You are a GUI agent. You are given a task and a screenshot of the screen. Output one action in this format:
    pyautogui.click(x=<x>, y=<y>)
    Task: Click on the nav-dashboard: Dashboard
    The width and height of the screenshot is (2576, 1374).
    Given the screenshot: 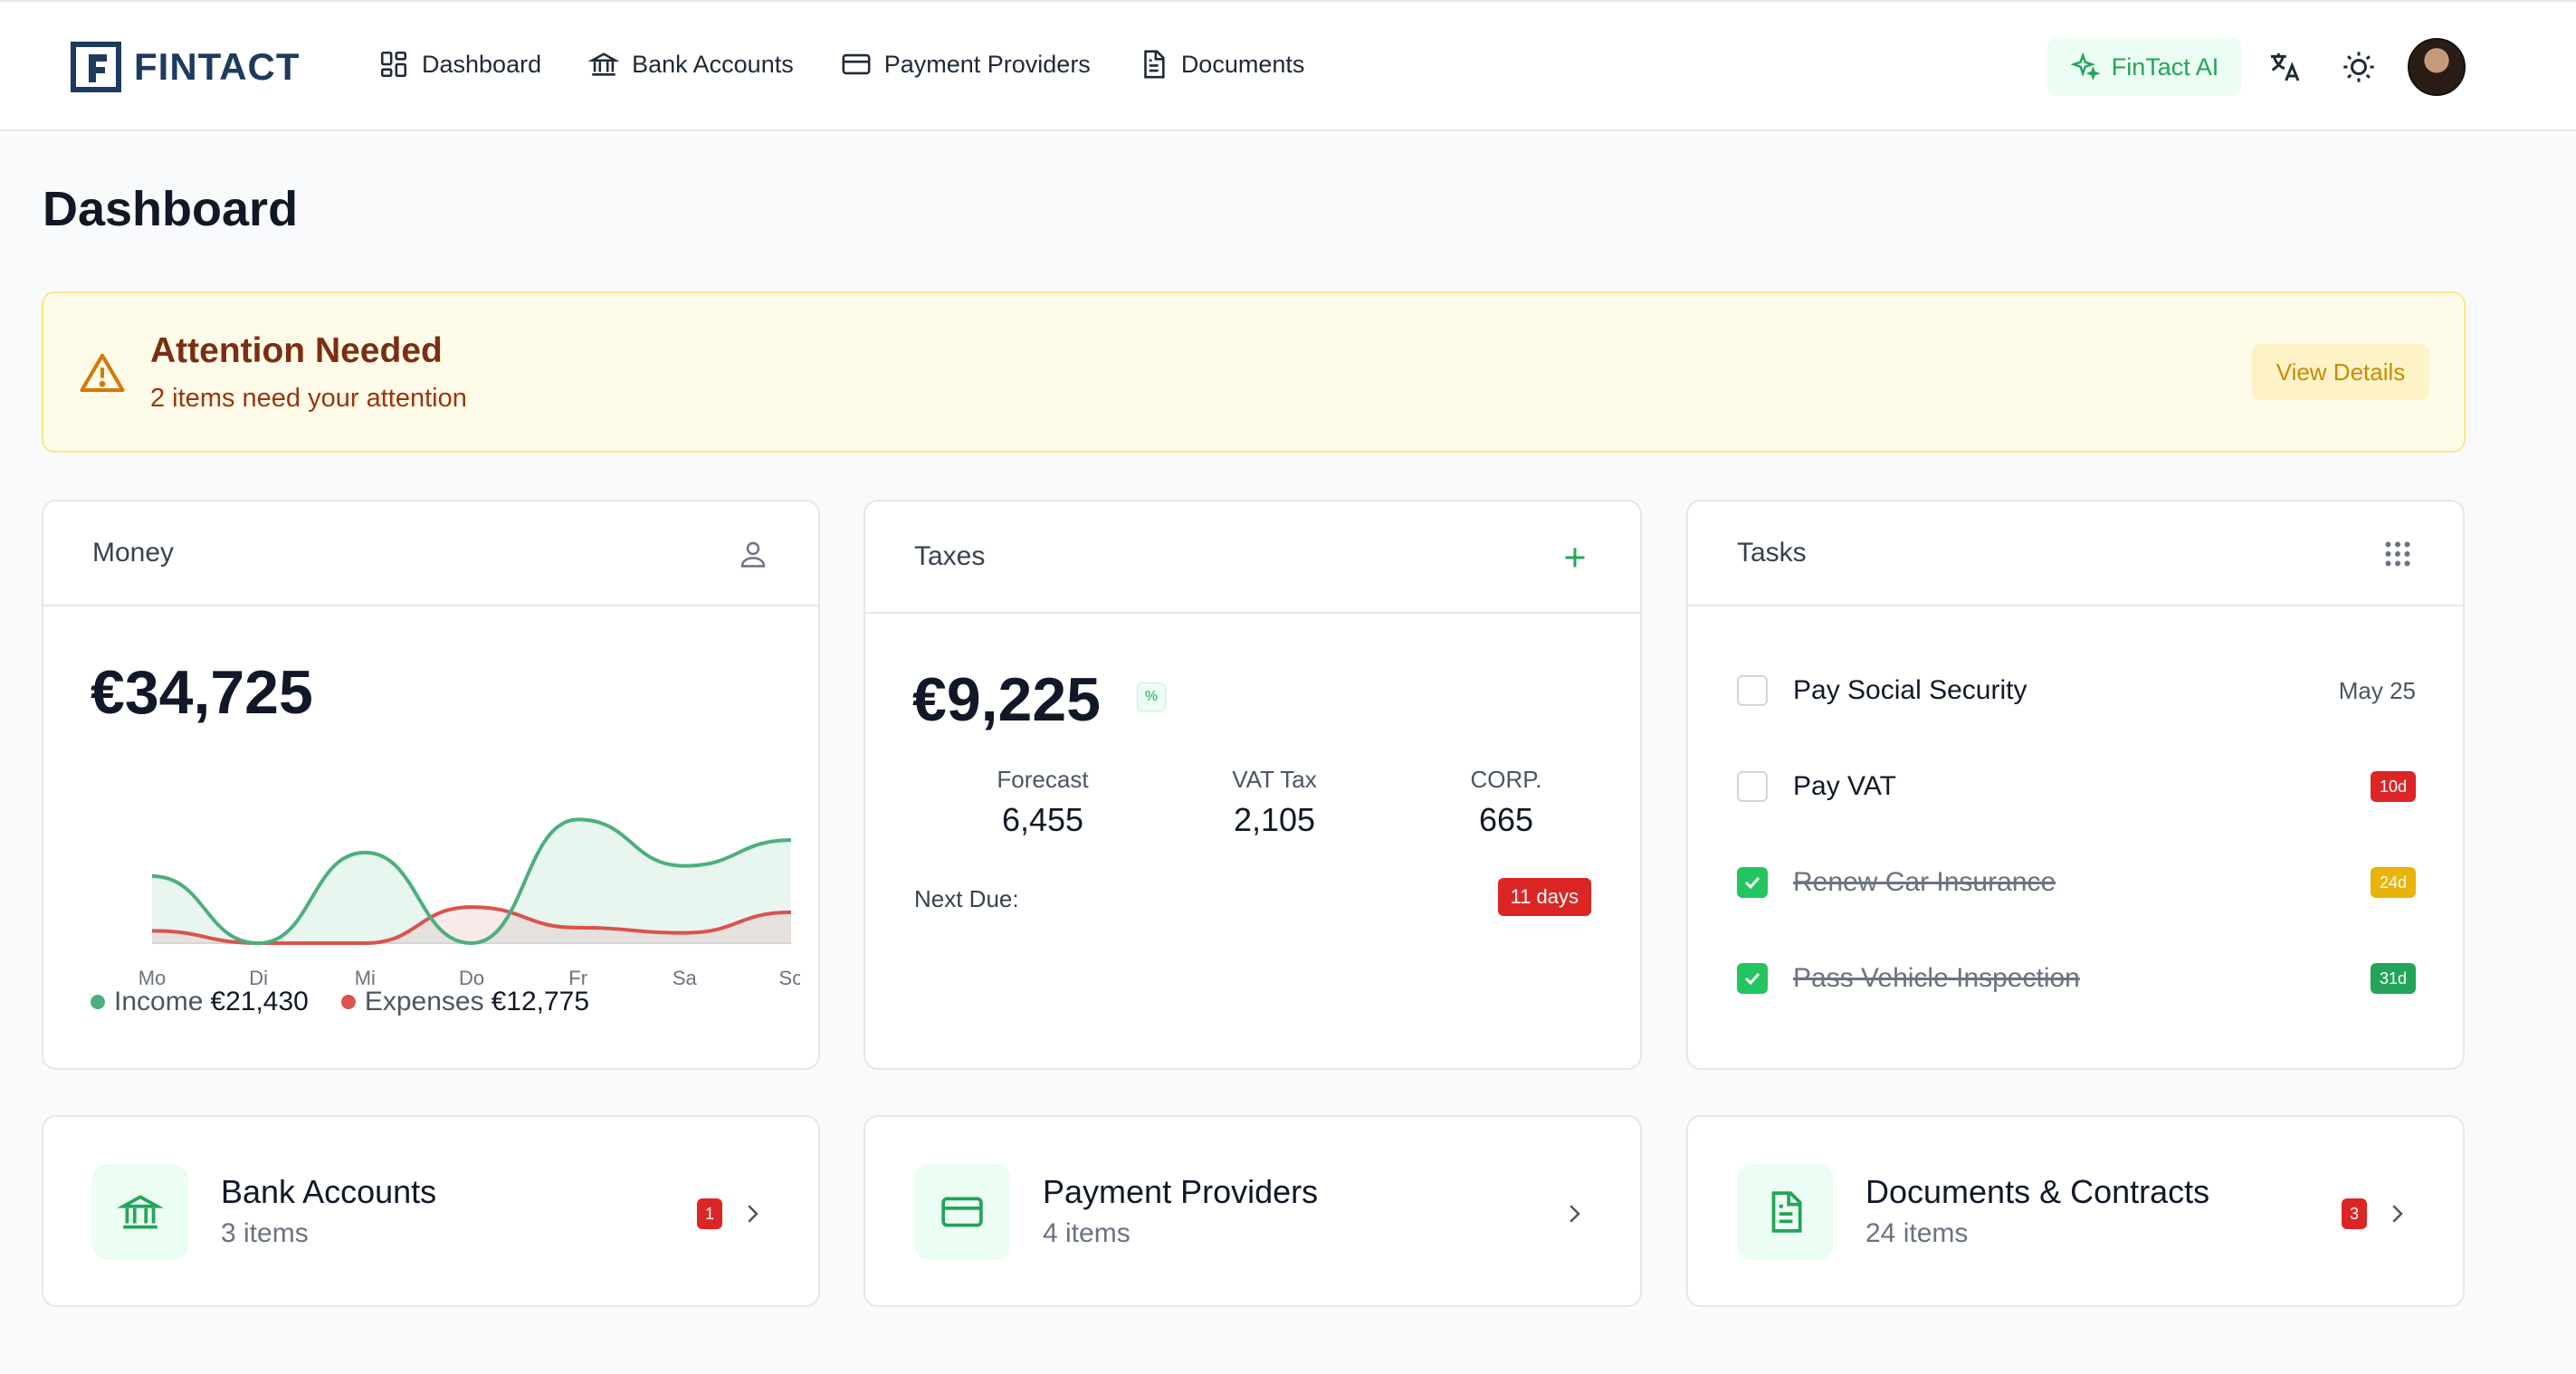 What is the action you would take?
    pyautogui.click(x=459, y=64)
    